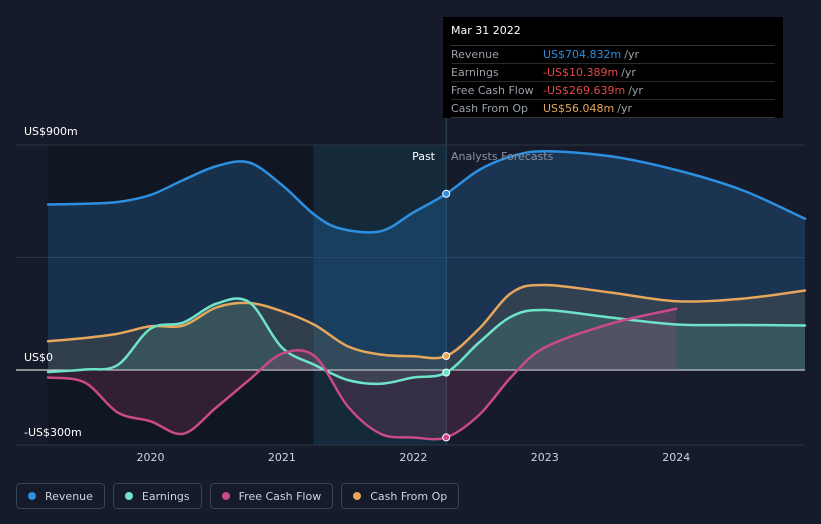  What do you see at coordinates (280, 496) in the screenshot?
I see `legend-label: Free Cash Flow` at bounding box center [280, 496].